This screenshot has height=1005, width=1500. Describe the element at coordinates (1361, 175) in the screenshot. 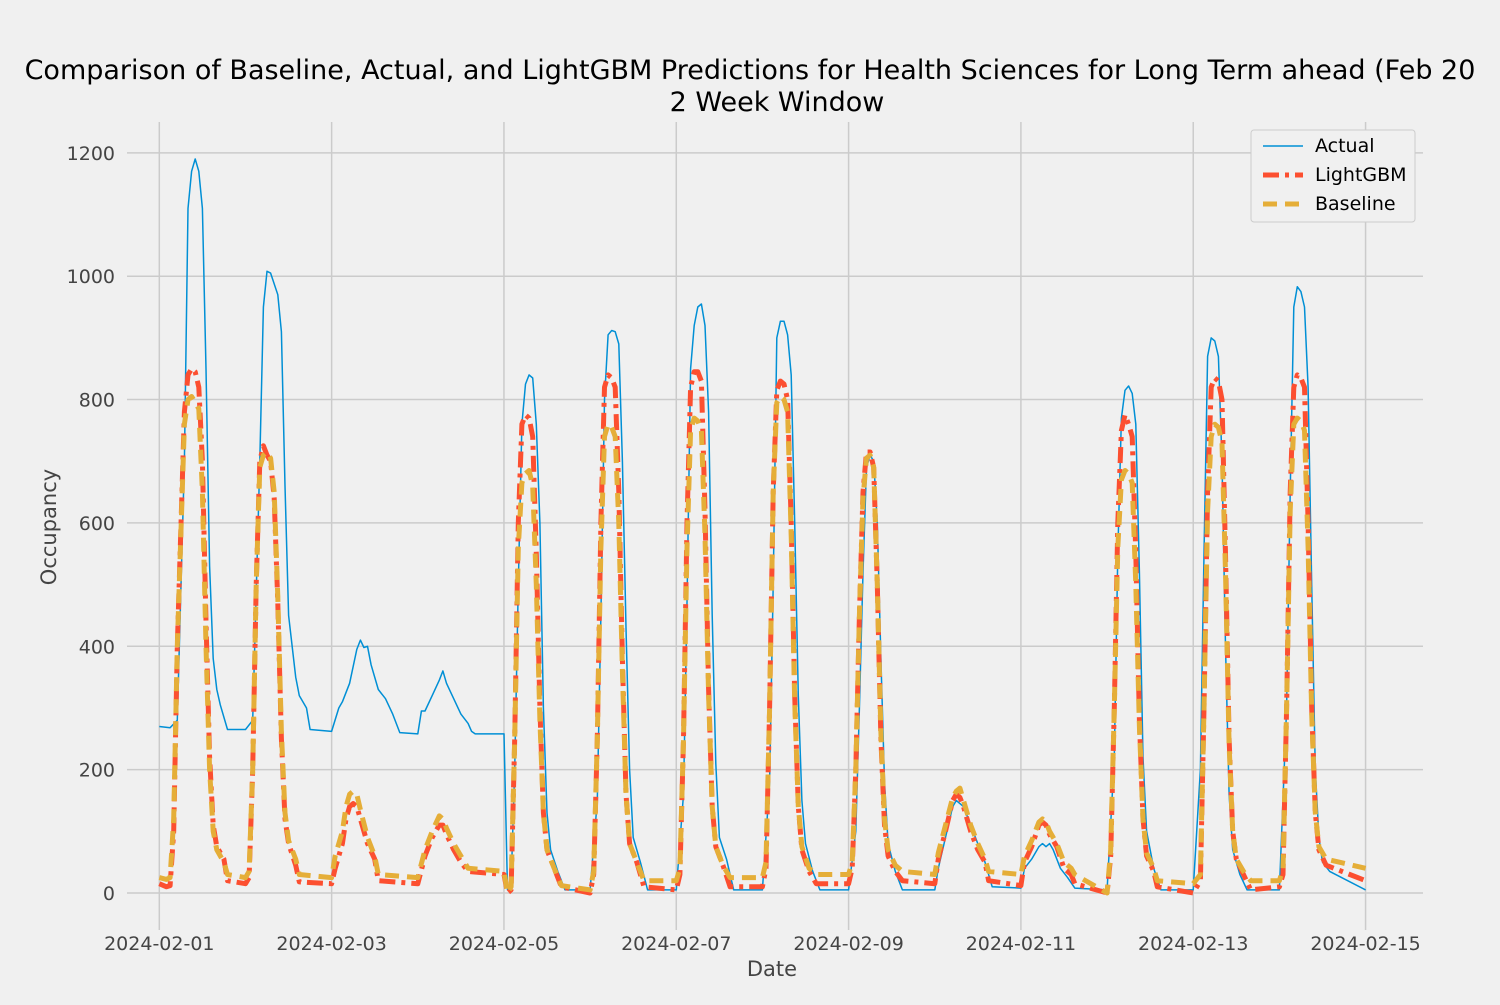

I see `legend-label-lightgbm: LightGBM` at that location.